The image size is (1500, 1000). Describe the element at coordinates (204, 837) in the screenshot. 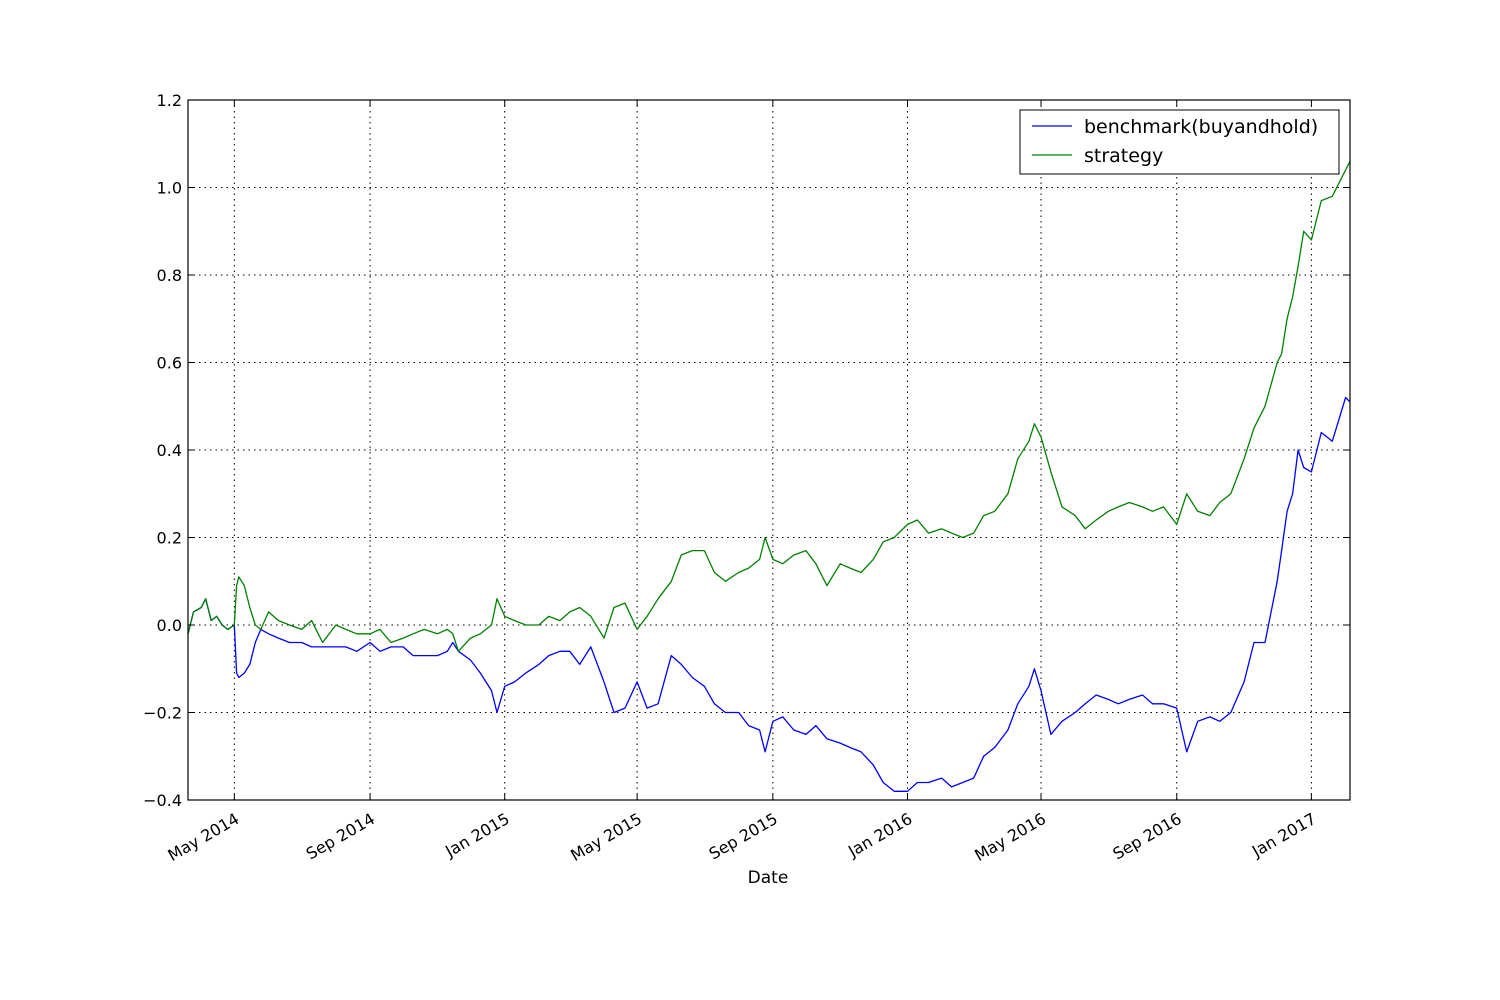

I see `x-tick-label: May 2014` at that location.